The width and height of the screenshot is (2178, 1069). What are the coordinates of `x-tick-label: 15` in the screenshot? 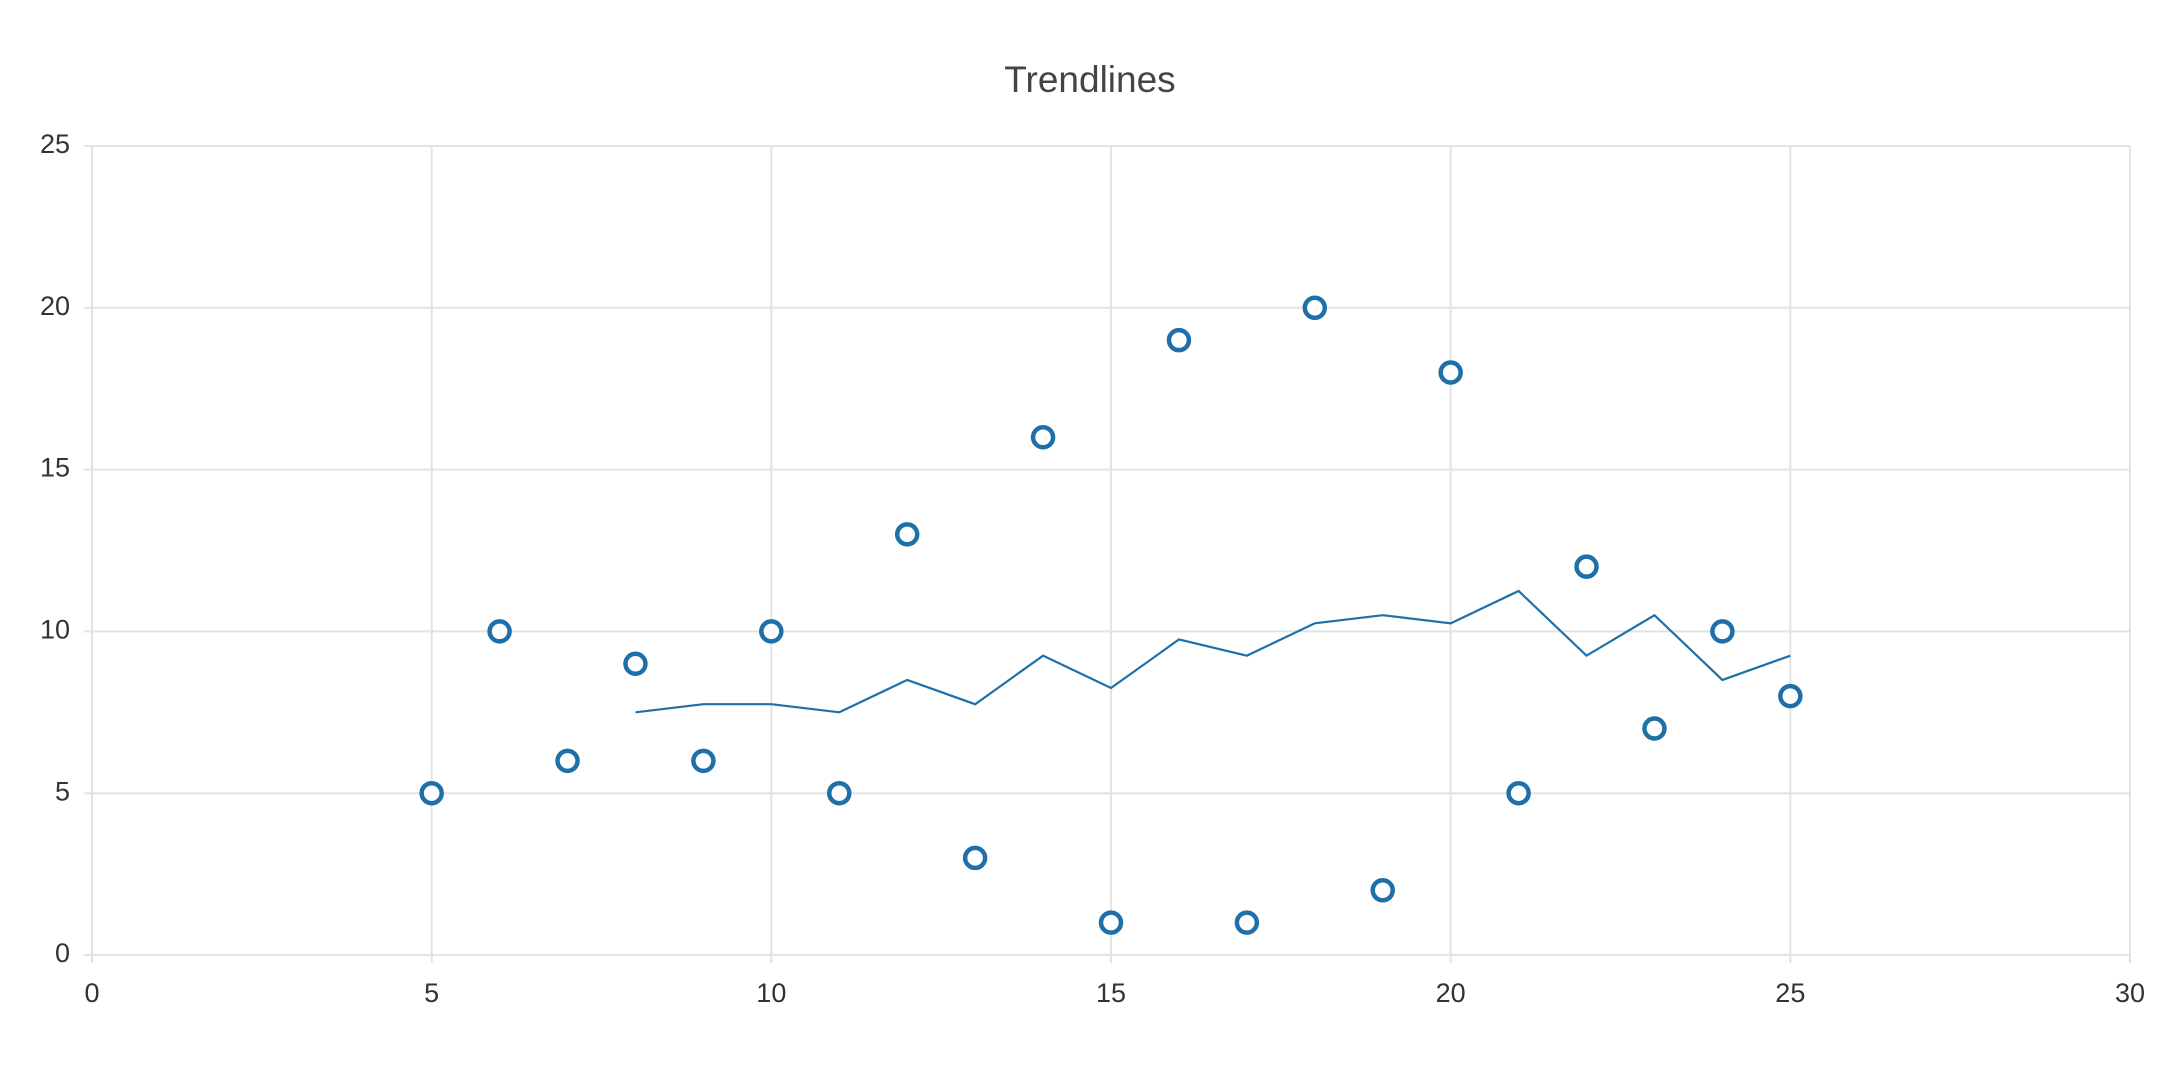 It's located at (1111, 993).